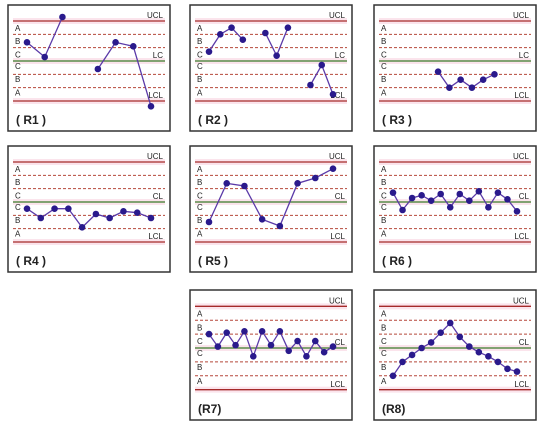  What do you see at coordinates (397, 261) in the screenshot?
I see `chart-title: ( R6 )` at bounding box center [397, 261].